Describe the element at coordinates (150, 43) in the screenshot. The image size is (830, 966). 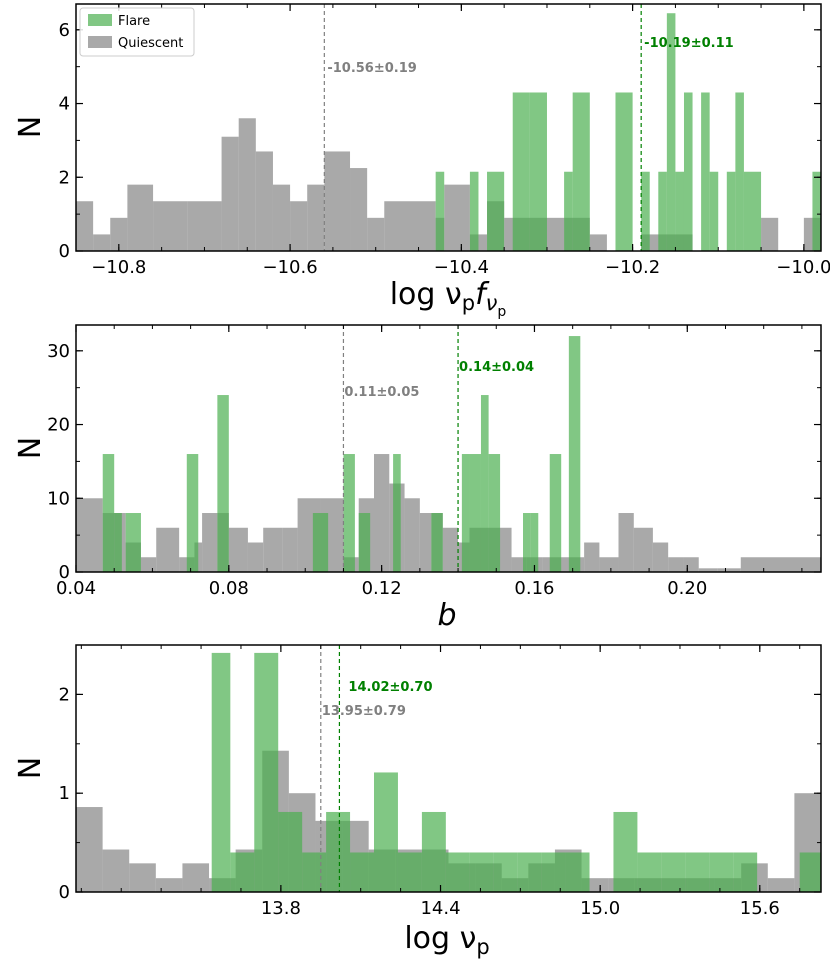
I see `legend-quiescent-label: Quiescent` at that location.